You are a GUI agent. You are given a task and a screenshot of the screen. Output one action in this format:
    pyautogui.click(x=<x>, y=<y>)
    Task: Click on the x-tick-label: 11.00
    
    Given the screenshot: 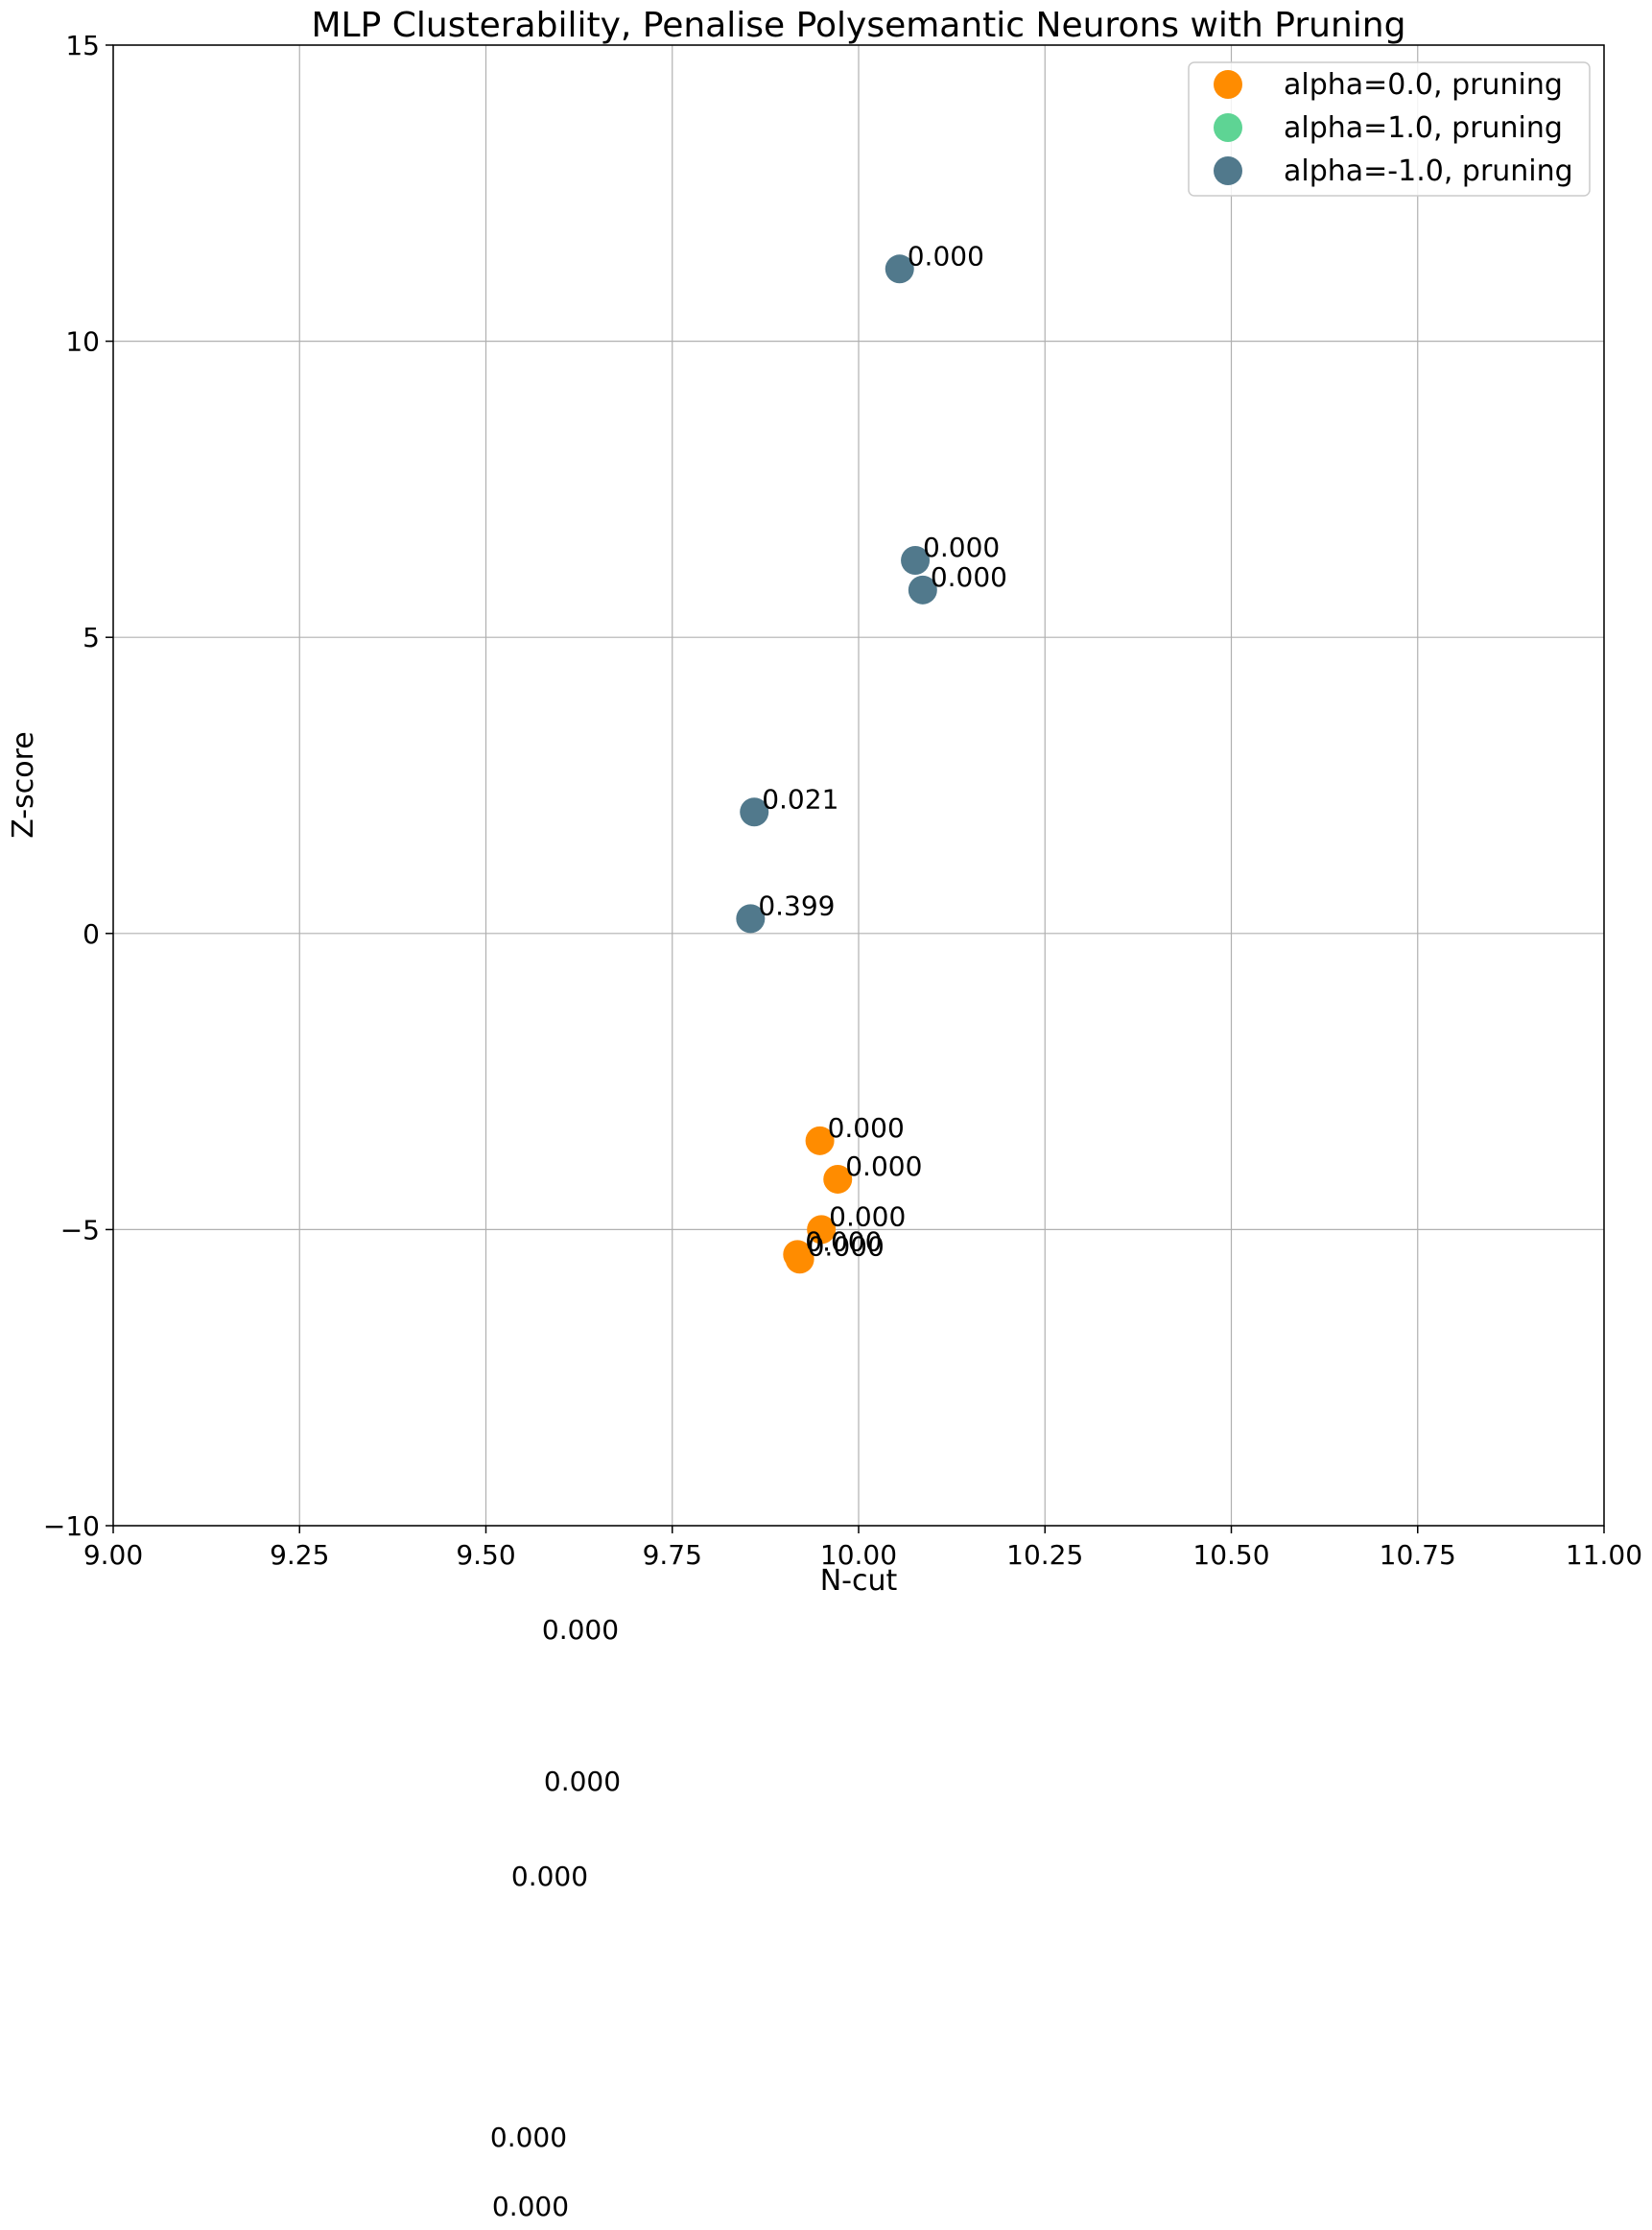 What is the action you would take?
    pyautogui.click(x=1604, y=1555)
    